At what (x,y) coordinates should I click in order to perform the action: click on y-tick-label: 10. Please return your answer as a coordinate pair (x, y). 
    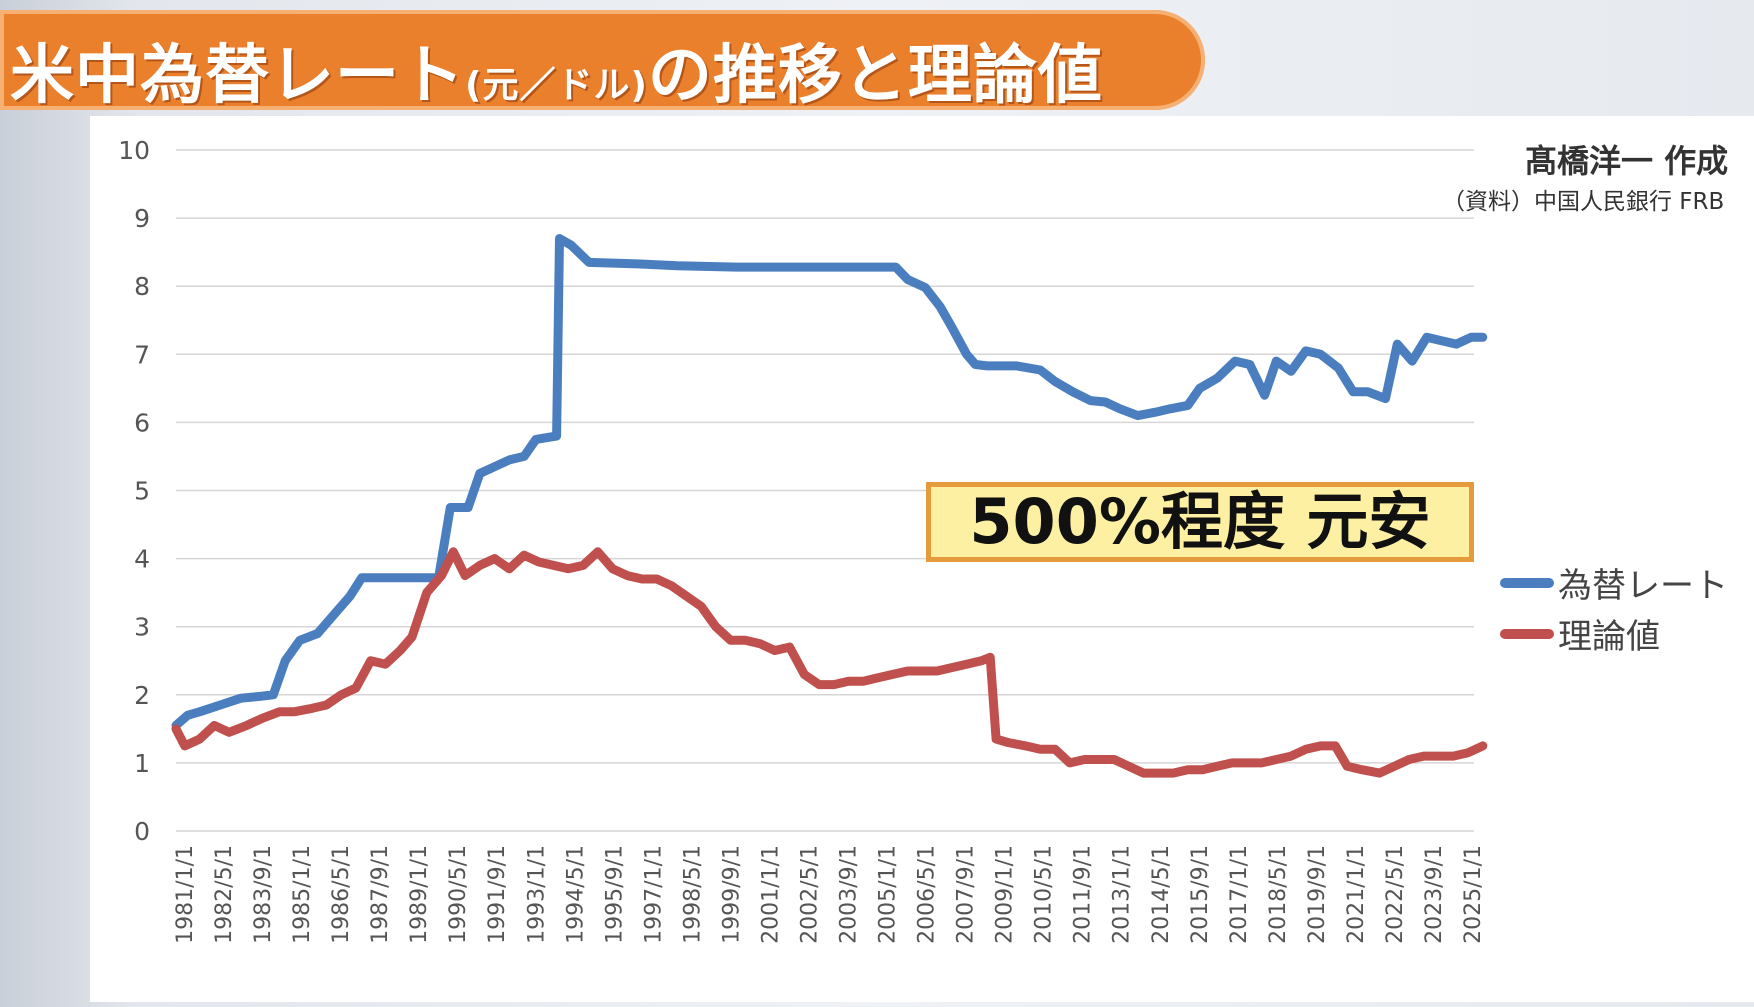
    Looking at the image, I should click on (134, 150).